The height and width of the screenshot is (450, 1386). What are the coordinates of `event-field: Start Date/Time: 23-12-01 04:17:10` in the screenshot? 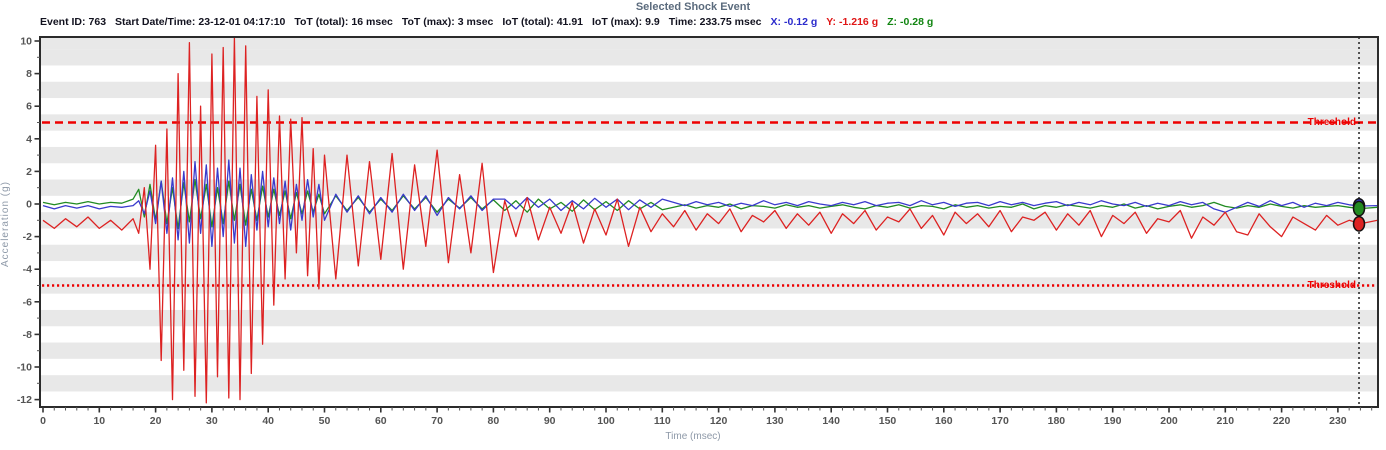 It's located at (200, 22).